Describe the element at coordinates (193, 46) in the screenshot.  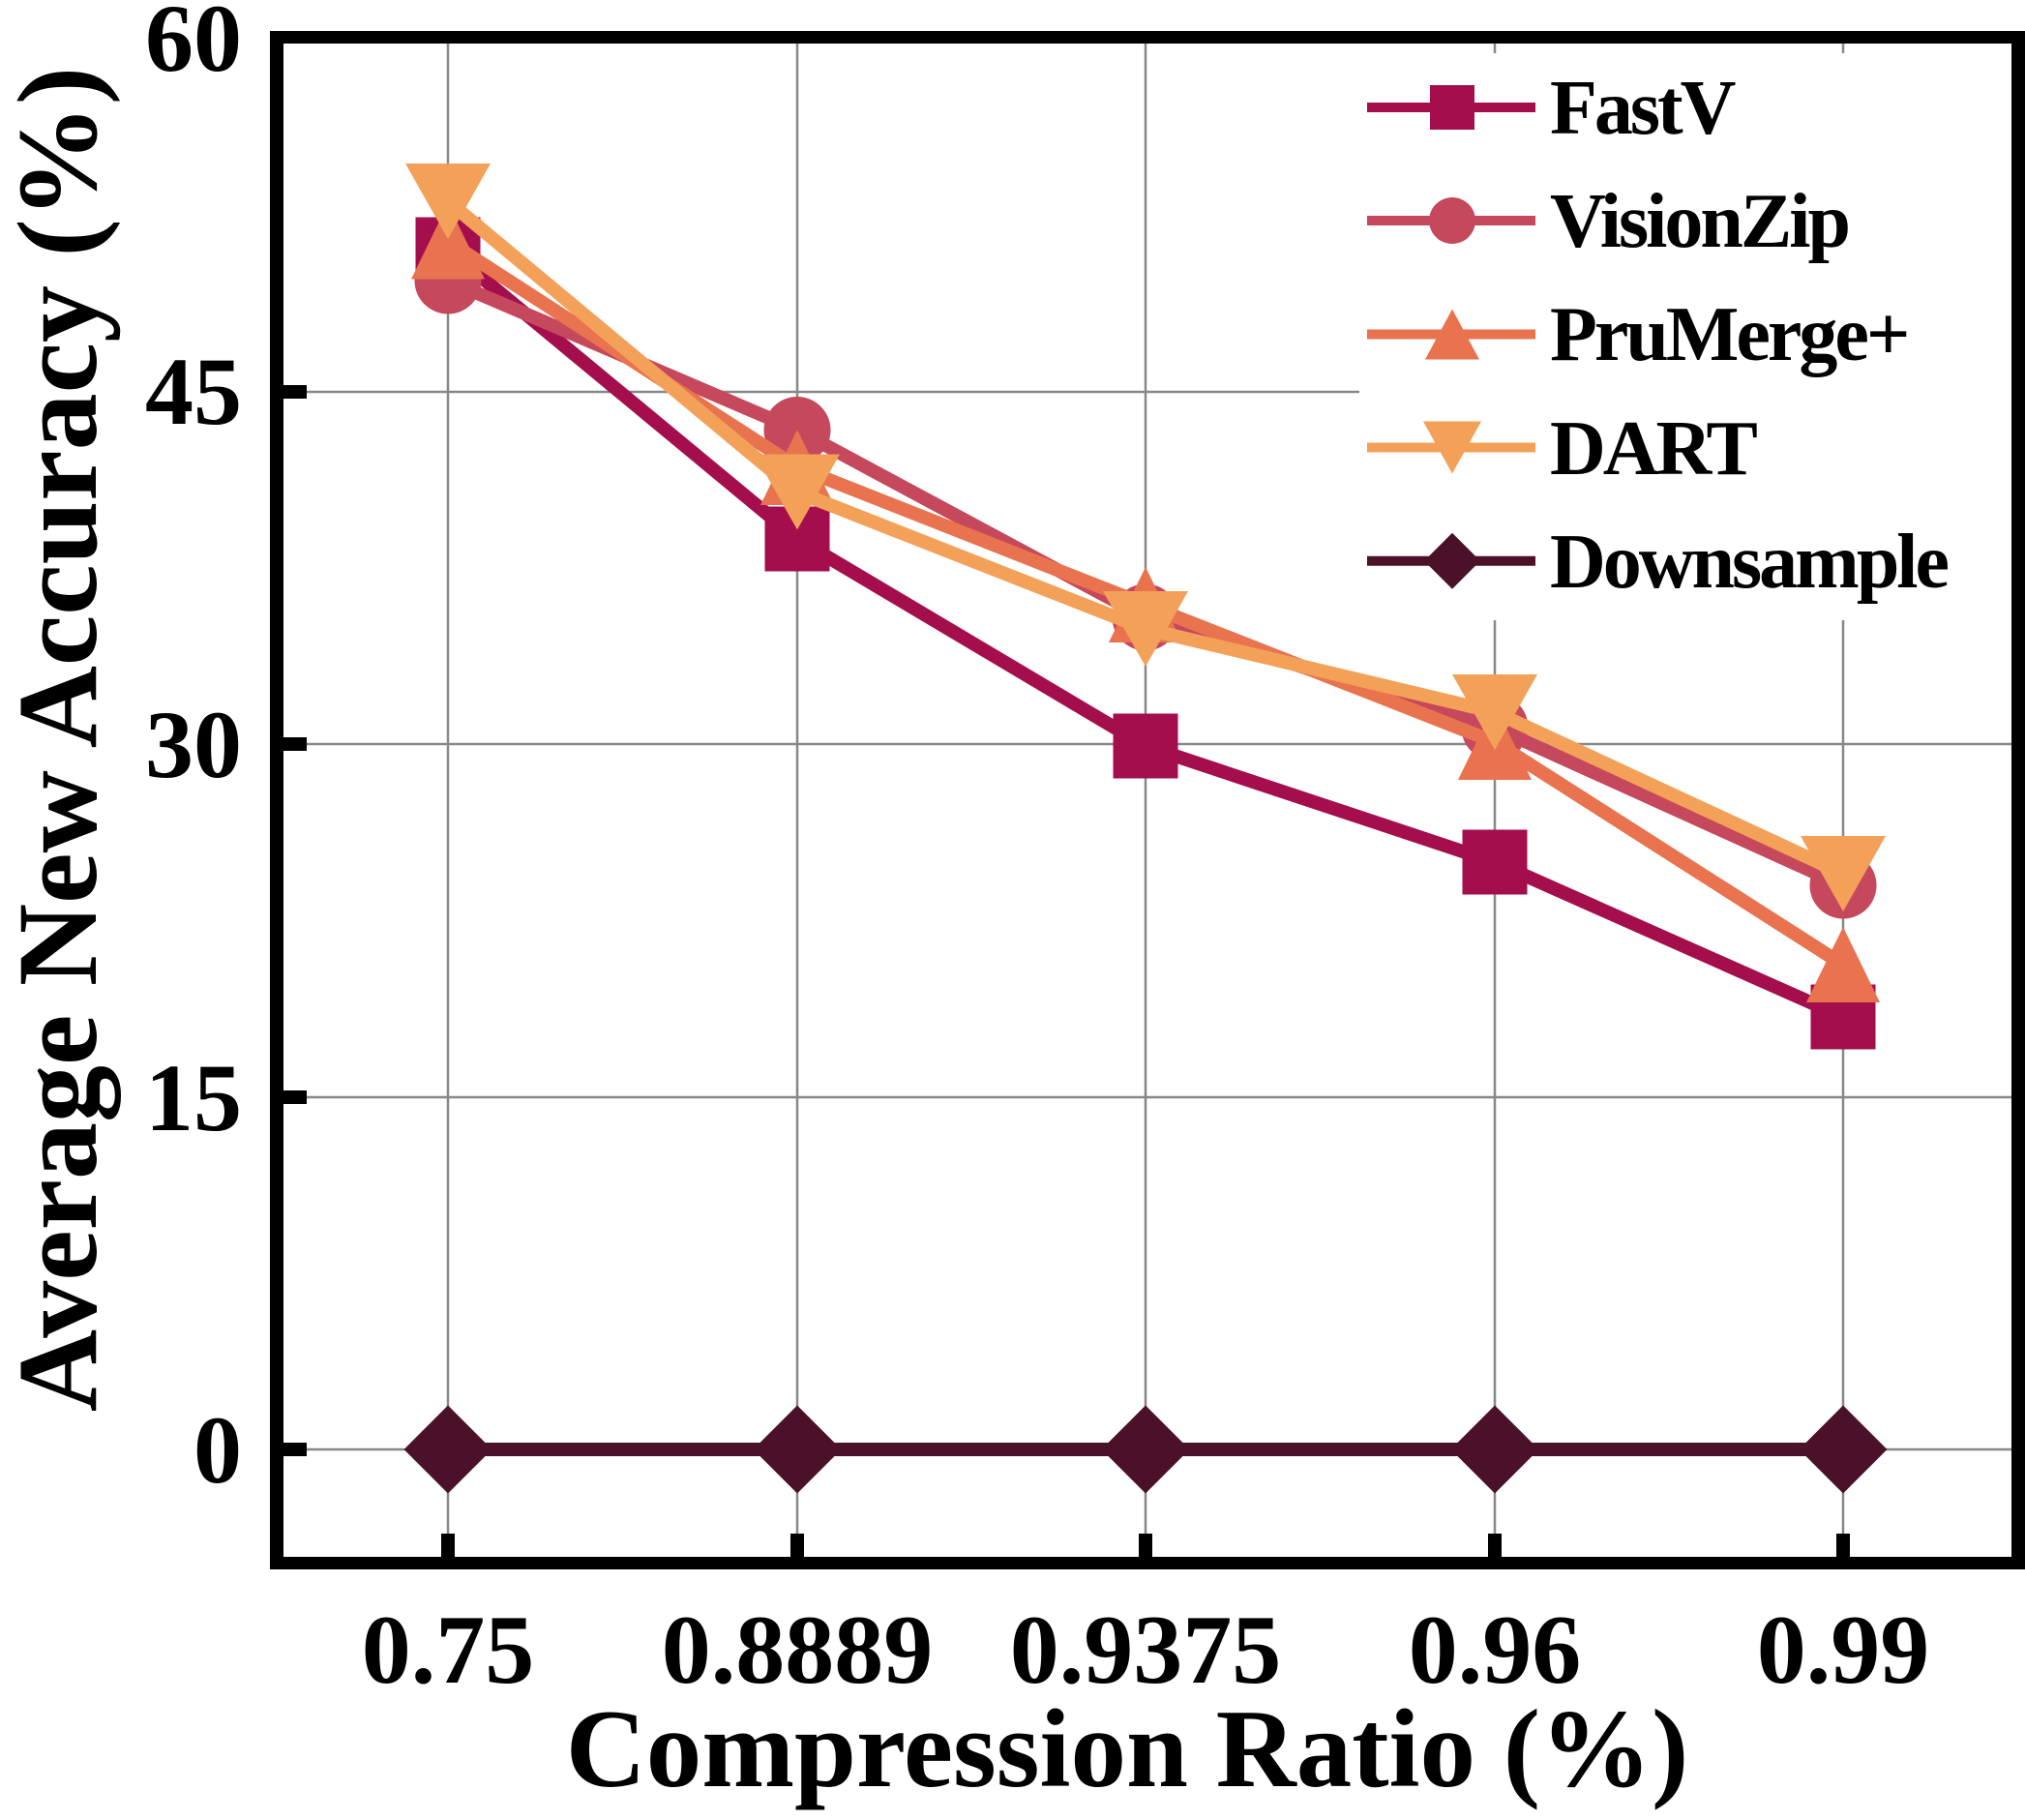
I see `svg-text: 60` at that location.